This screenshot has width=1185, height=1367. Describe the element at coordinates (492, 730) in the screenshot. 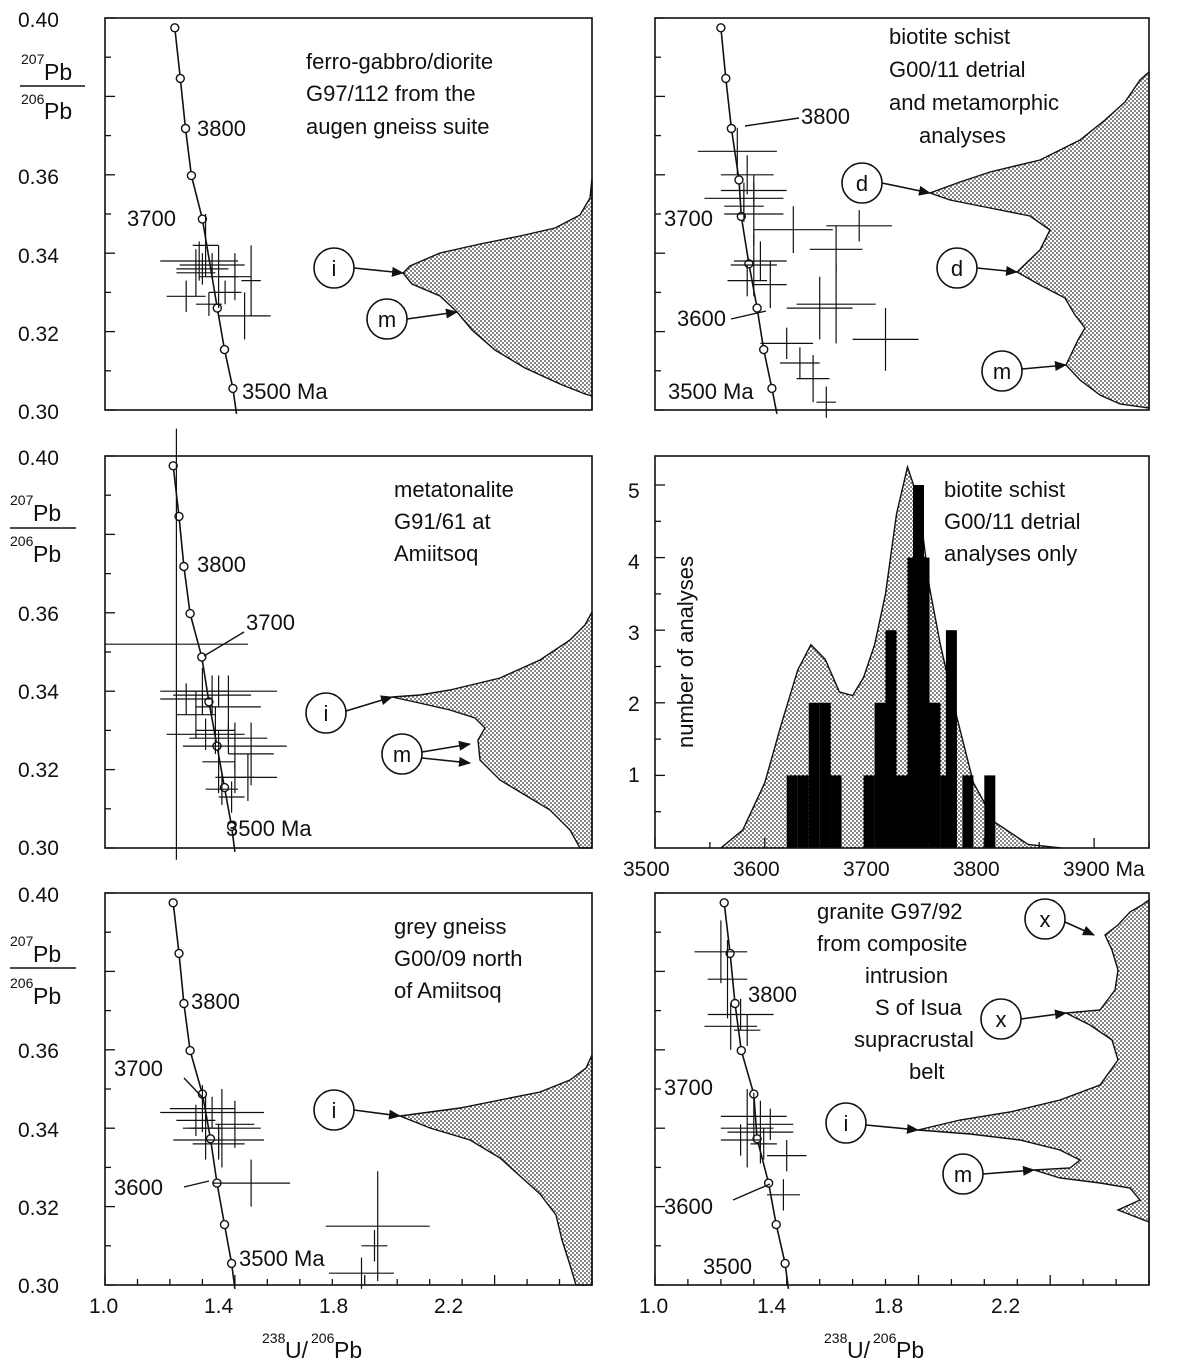

I see `density-curve` at that location.